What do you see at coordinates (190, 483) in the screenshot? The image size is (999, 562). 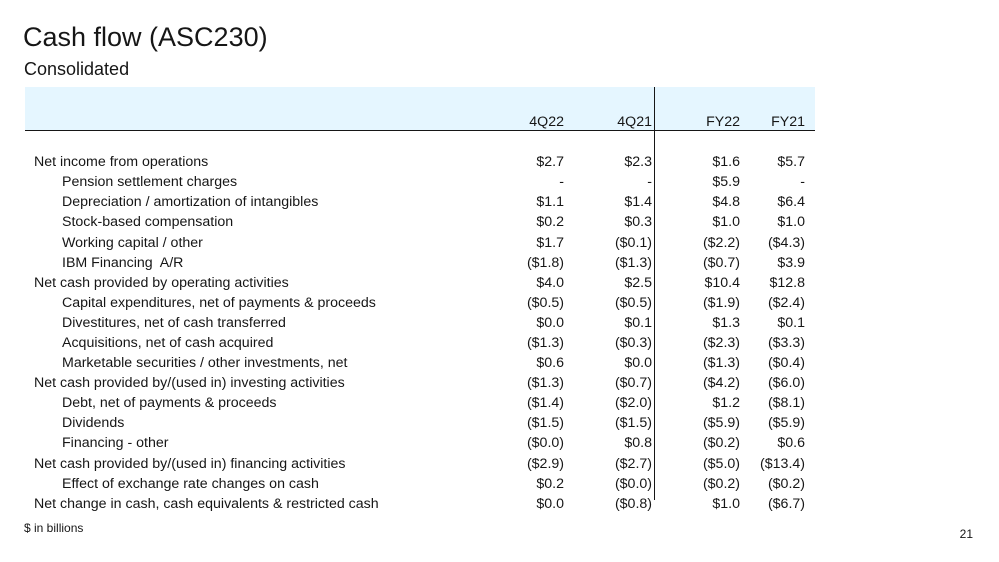 I see `row-label: Effect of exchange rate changes on cash` at bounding box center [190, 483].